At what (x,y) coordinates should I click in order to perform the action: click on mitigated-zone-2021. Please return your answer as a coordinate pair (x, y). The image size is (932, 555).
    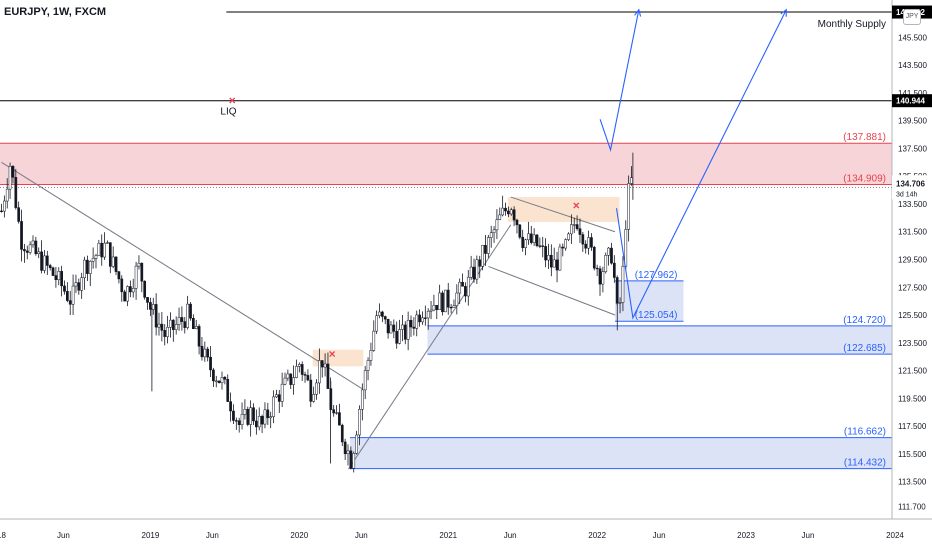
    Looking at the image, I should click on (563, 210).